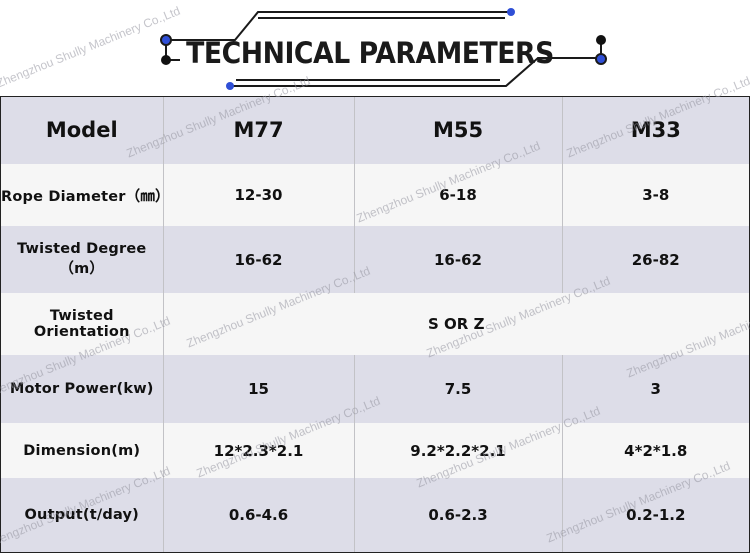  What do you see at coordinates (601, 40) in the screenshot?
I see `decor-dot-black-right` at bounding box center [601, 40].